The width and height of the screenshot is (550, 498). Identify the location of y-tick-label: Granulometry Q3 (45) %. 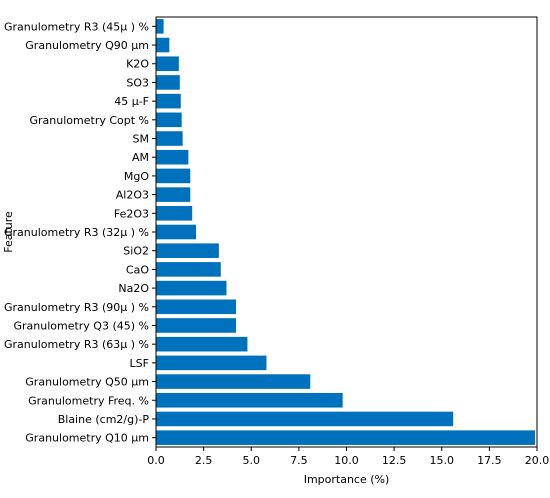
(81, 325).